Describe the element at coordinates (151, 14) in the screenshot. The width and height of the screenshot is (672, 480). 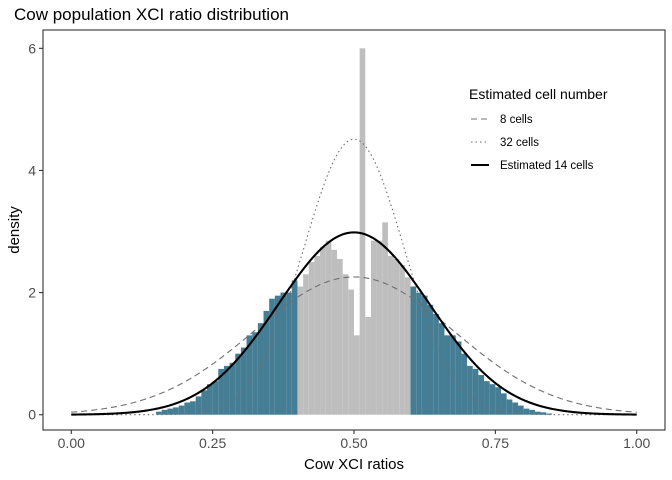
I see `chart-title: Cow population XCI ratio distribution` at that location.